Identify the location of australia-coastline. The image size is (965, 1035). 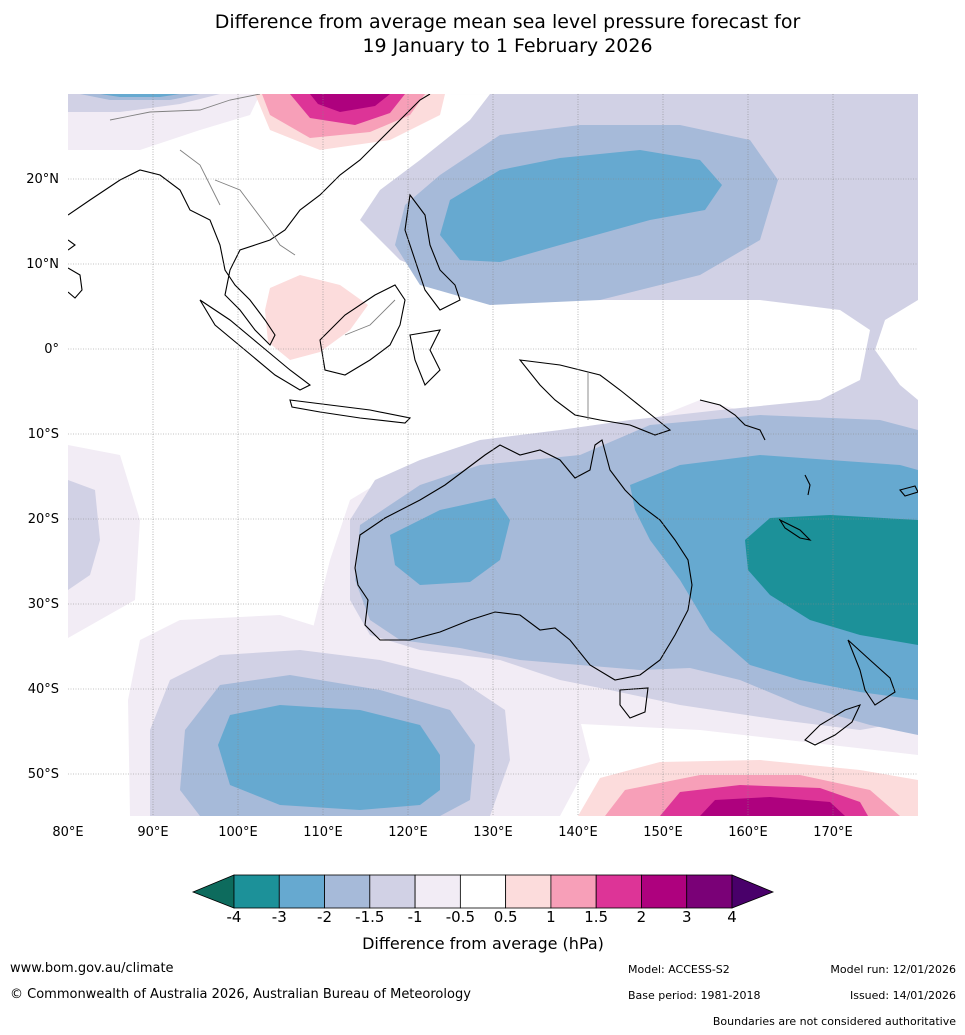
(523, 560).